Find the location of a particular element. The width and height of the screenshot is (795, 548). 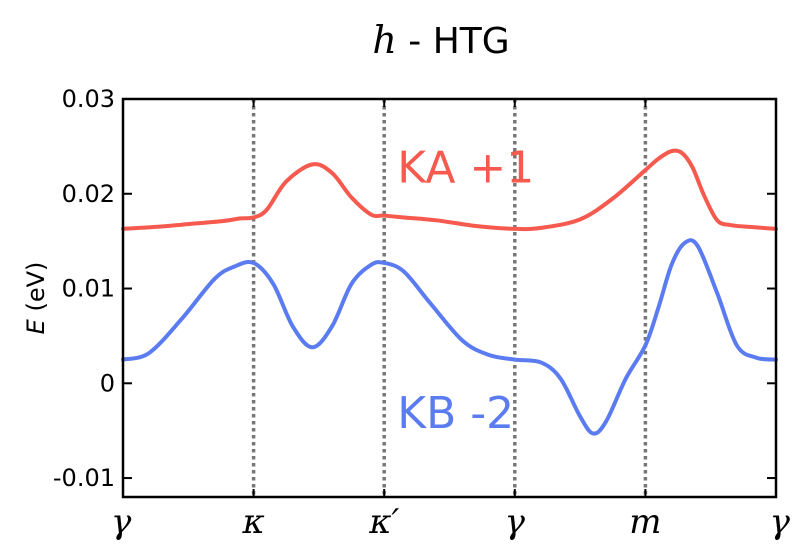

x-tick-label-1: κ is located at coordinates (252, 522).